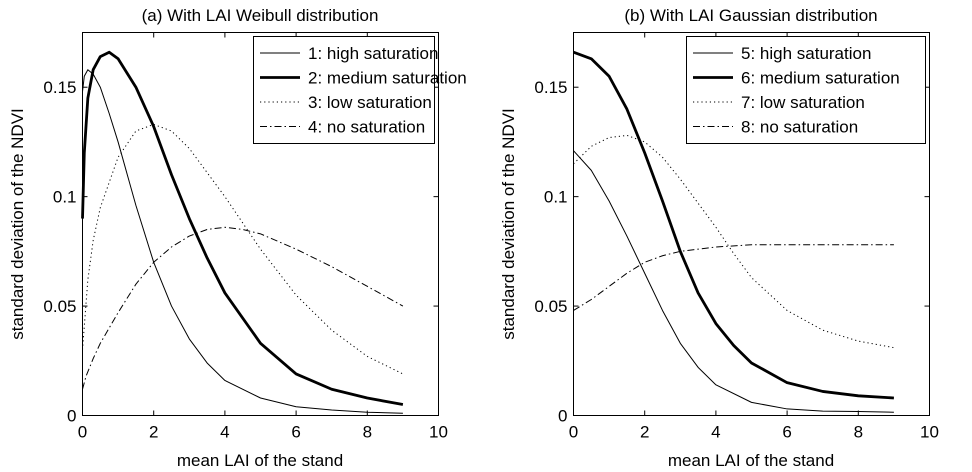 The image size is (972, 472). What do you see at coordinates (750, 15) in the screenshot?
I see `chart-title: (b) With LAI Gaussian distribution` at bounding box center [750, 15].